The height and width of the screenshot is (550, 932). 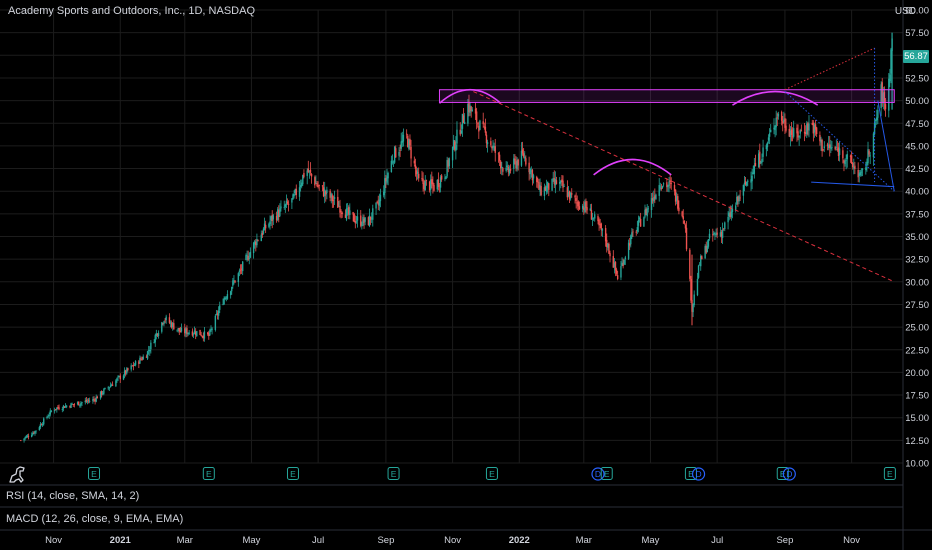 I want to click on time-tick-label: Mar, so click(x=185, y=540).